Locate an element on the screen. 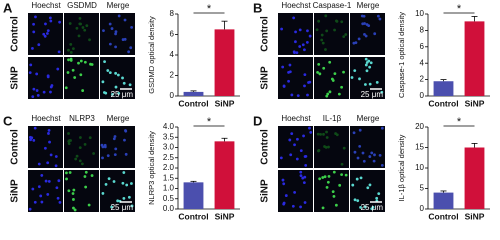 The width and height of the screenshot is (500, 240). row-label: Control is located at coordinates (15, 34).